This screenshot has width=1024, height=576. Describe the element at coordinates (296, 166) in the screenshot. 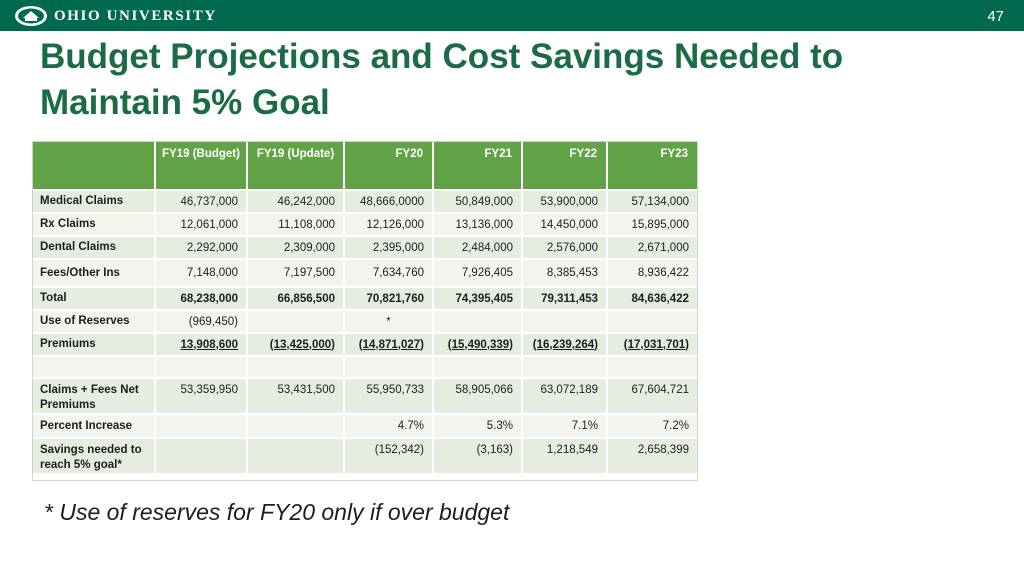

I see `column-header: FY19 (Update)` at that location.